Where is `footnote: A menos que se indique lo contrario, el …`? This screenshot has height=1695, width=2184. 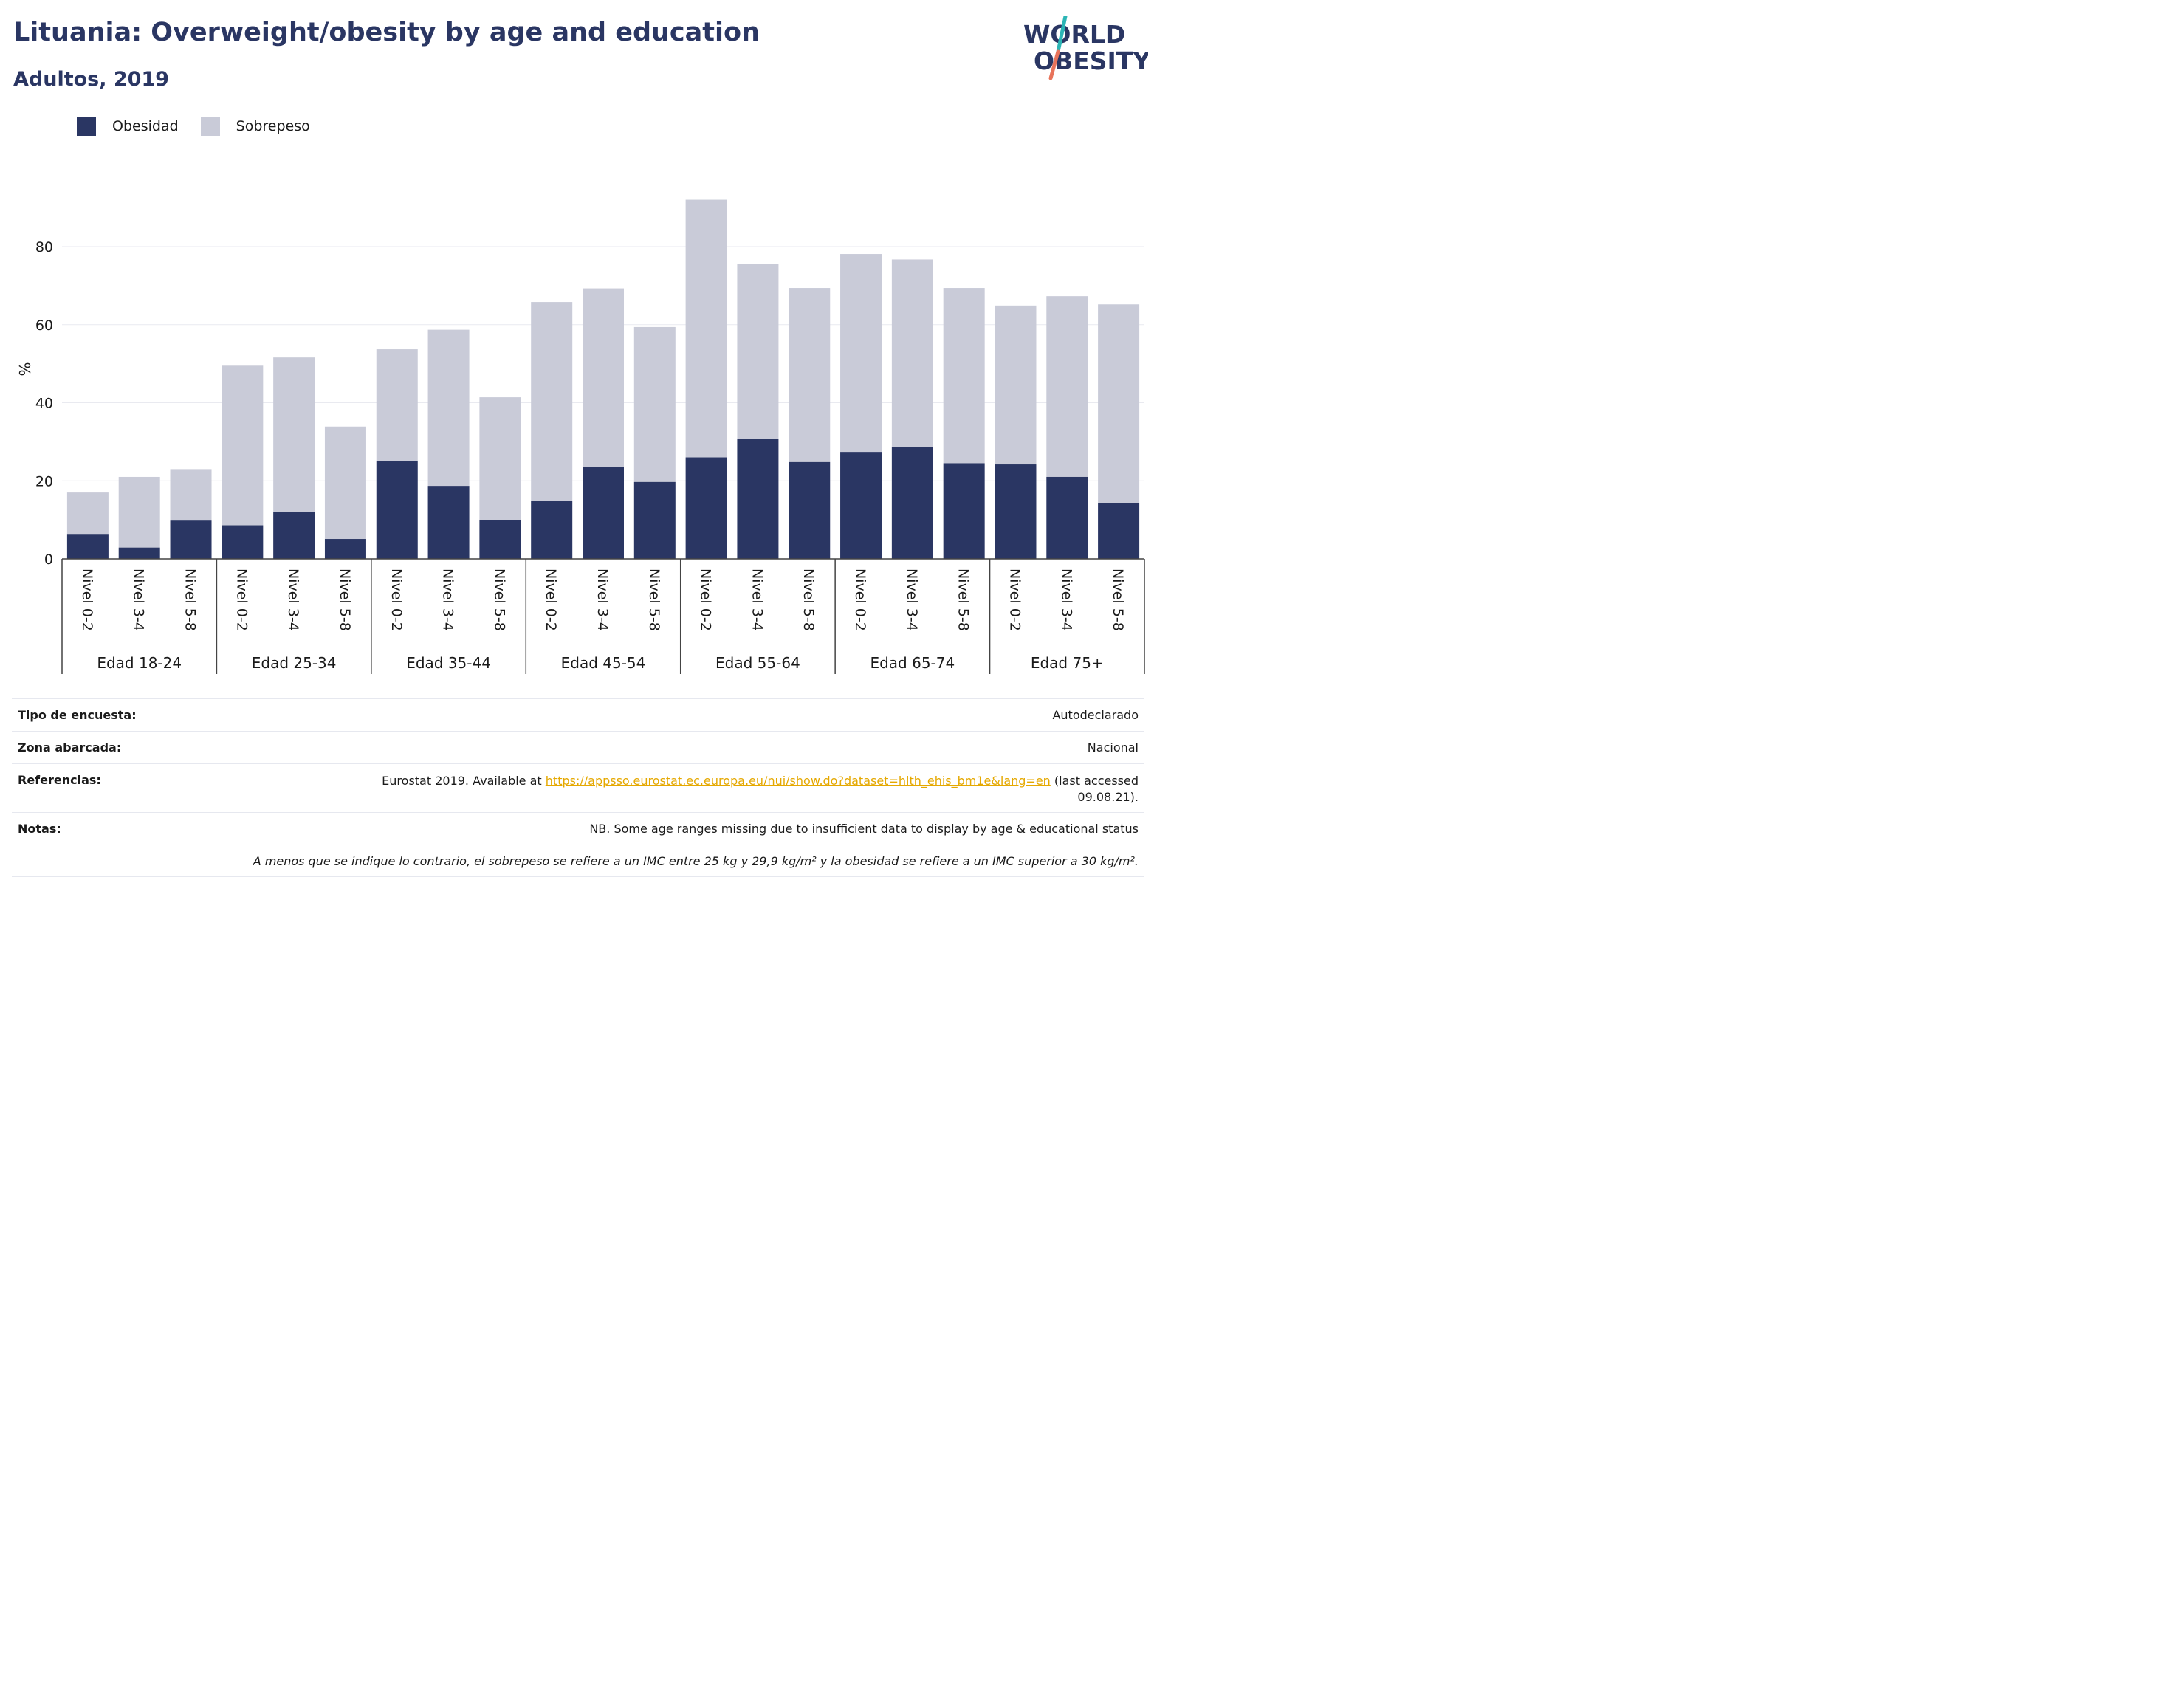
footnote: A menos que se indique lo contrario, el … is located at coordinates (696, 860).